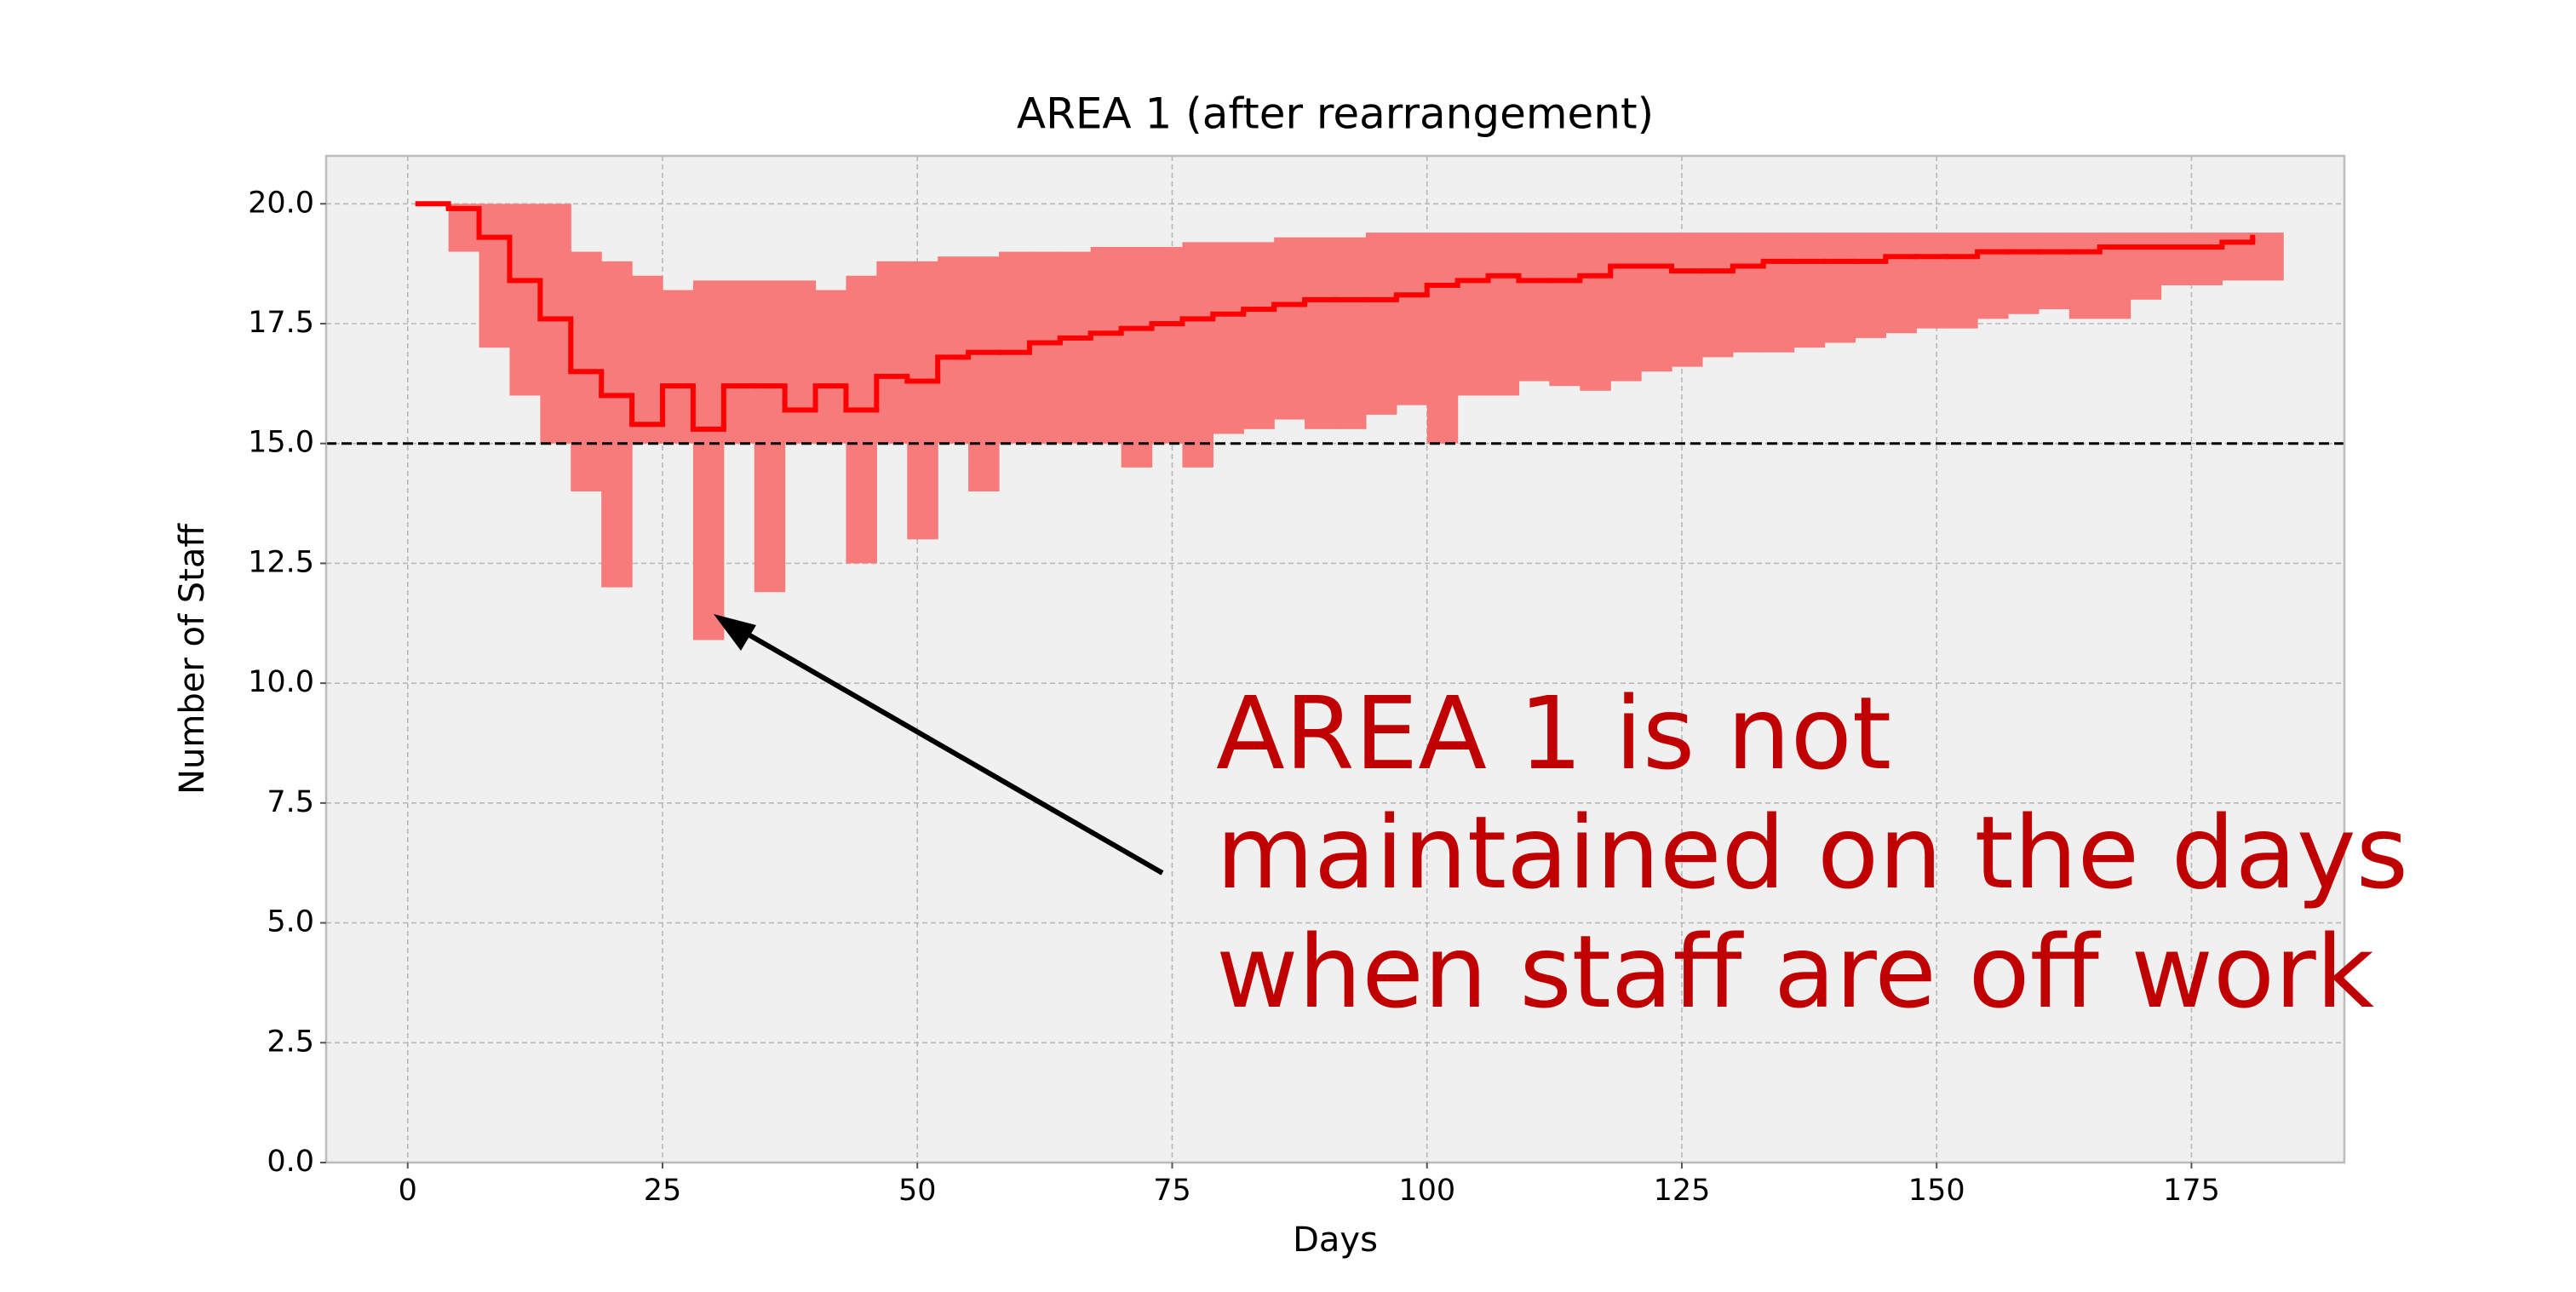 The image size is (2576, 1292). I want to click on x-tick-label: 175, so click(2191, 1191).